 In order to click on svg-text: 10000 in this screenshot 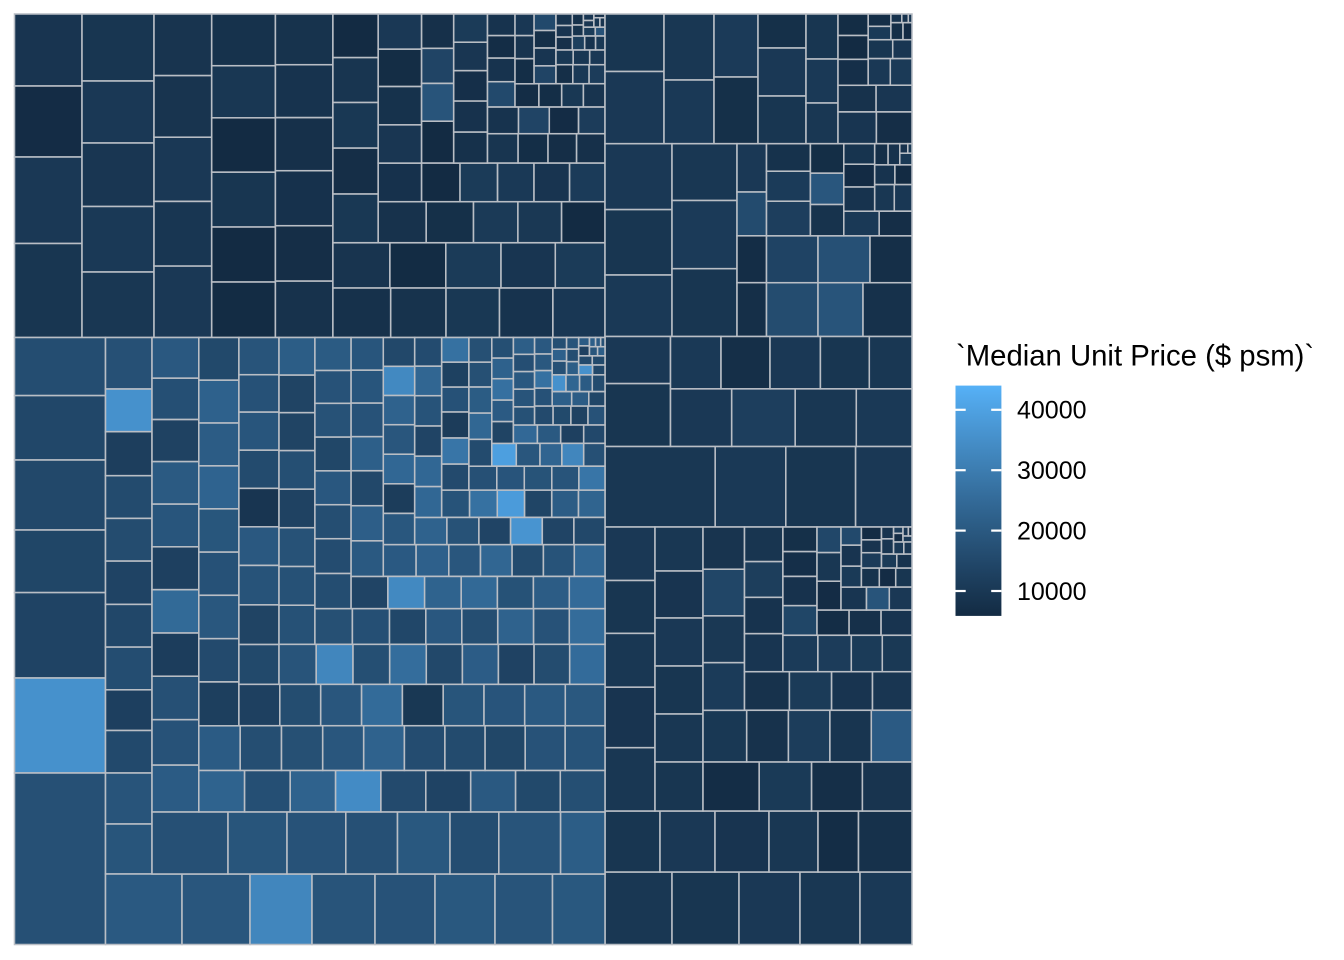, I will do `click(1052, 592)`.